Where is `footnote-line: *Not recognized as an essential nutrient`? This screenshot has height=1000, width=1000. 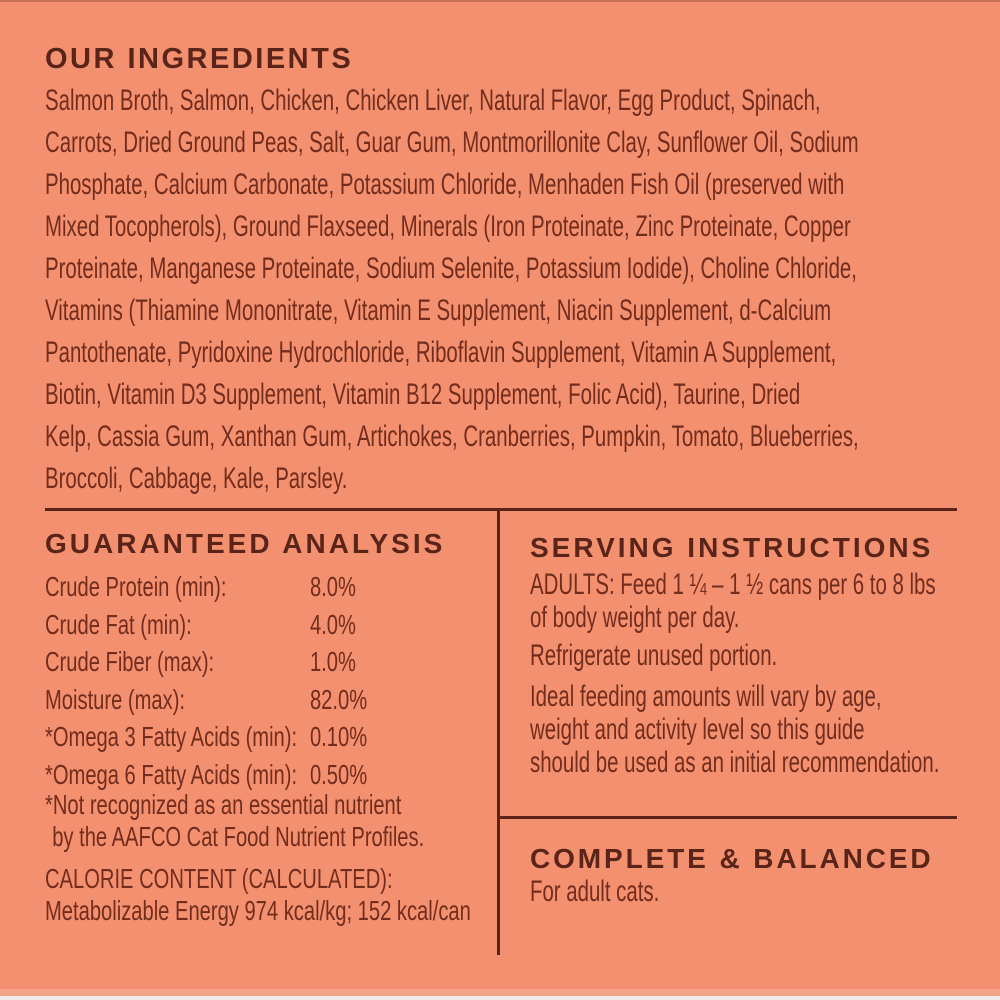 footnote-line: *Not recognized as an essential nutrient is located at coordinates (223, 804).